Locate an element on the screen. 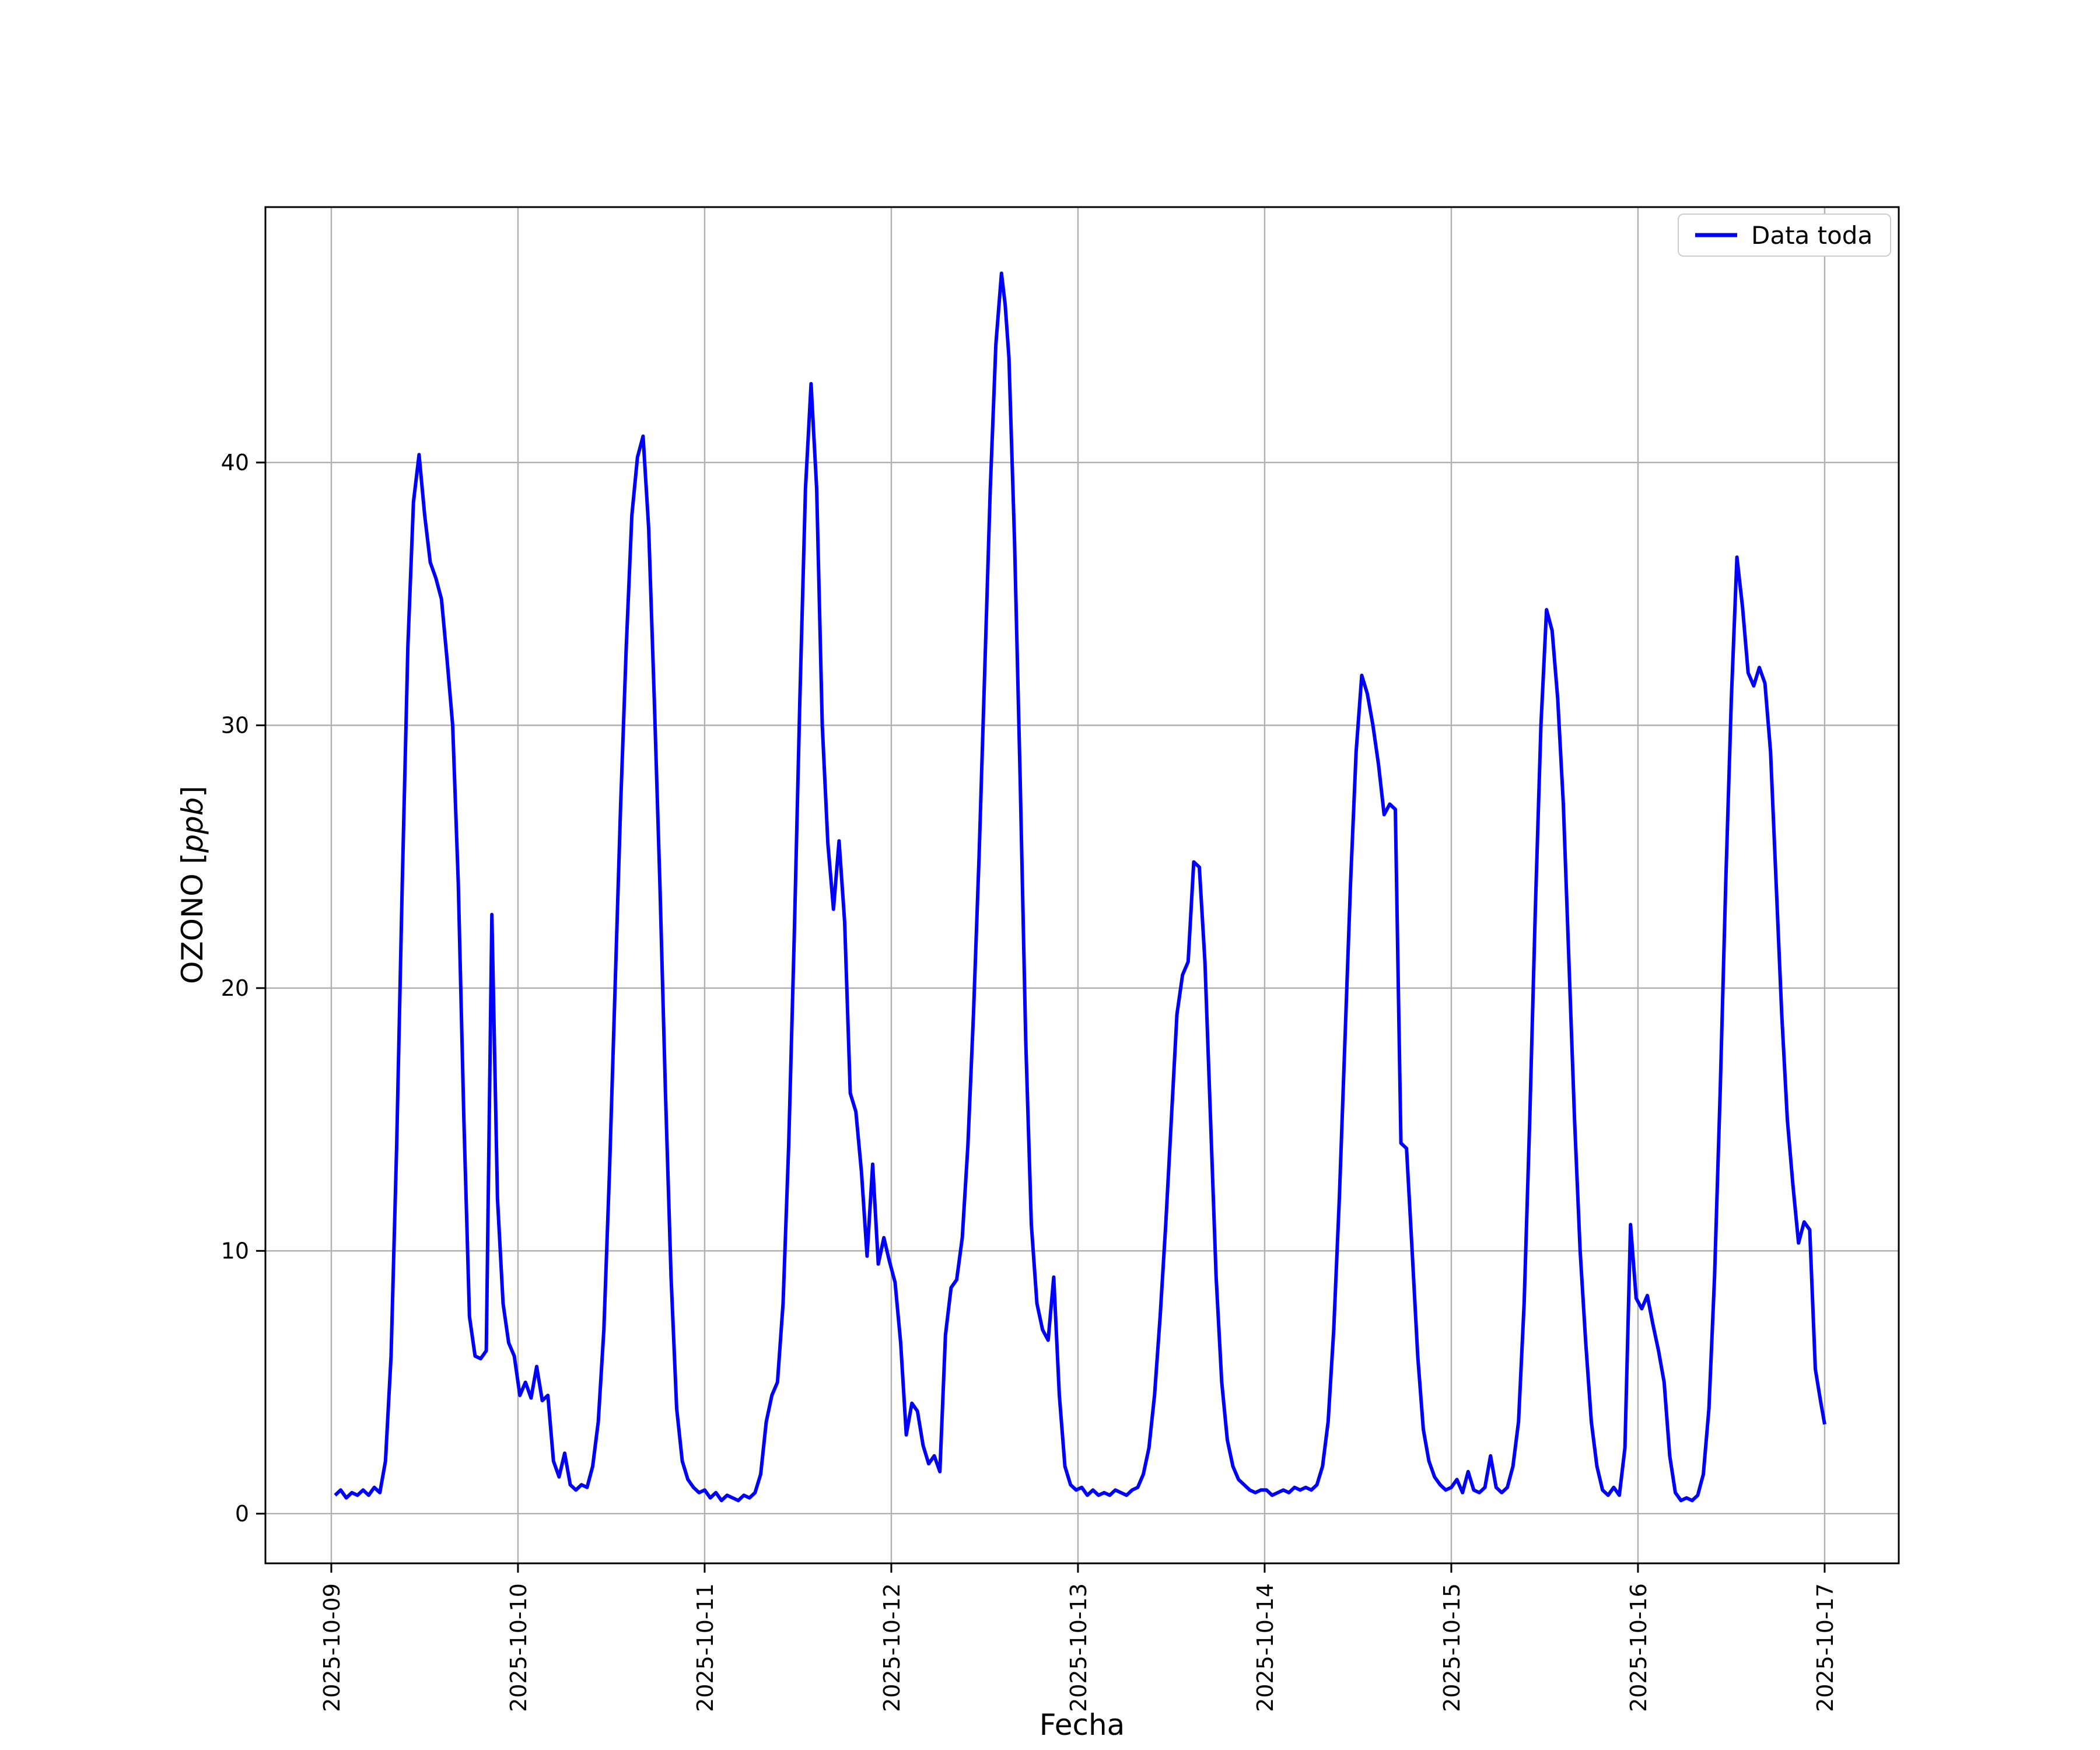 The image size is (2100, 1750). y-axis-label: OZONO [ppb] is located at coordinates (192, 885).